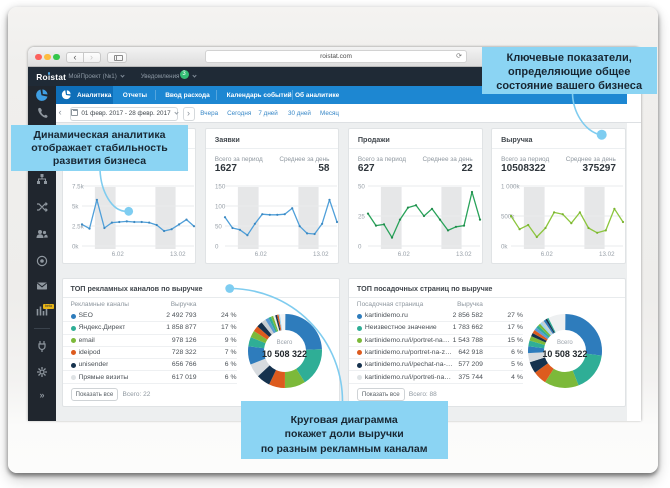  What do you see at coordinates (220, 207) in the screenshot?
I see `svg-text: 100` at bounding box center [220, 207].